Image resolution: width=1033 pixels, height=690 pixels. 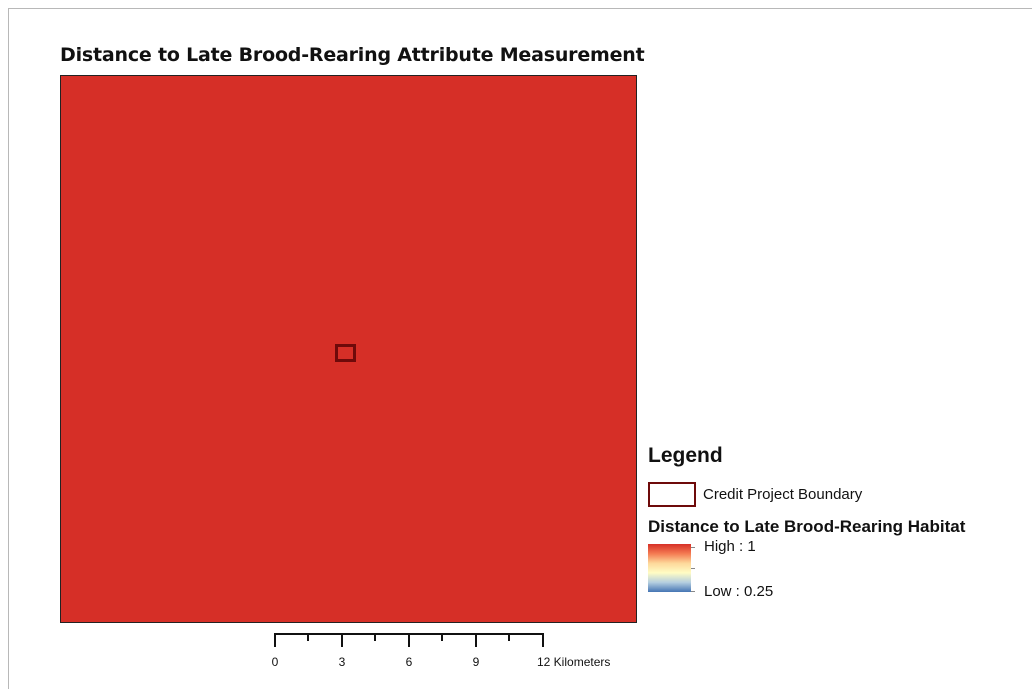 What do you see at coordinates (672, 494) in the screenshot?
I see `boundary-legend-swatch` at bounding box center [672, 494].